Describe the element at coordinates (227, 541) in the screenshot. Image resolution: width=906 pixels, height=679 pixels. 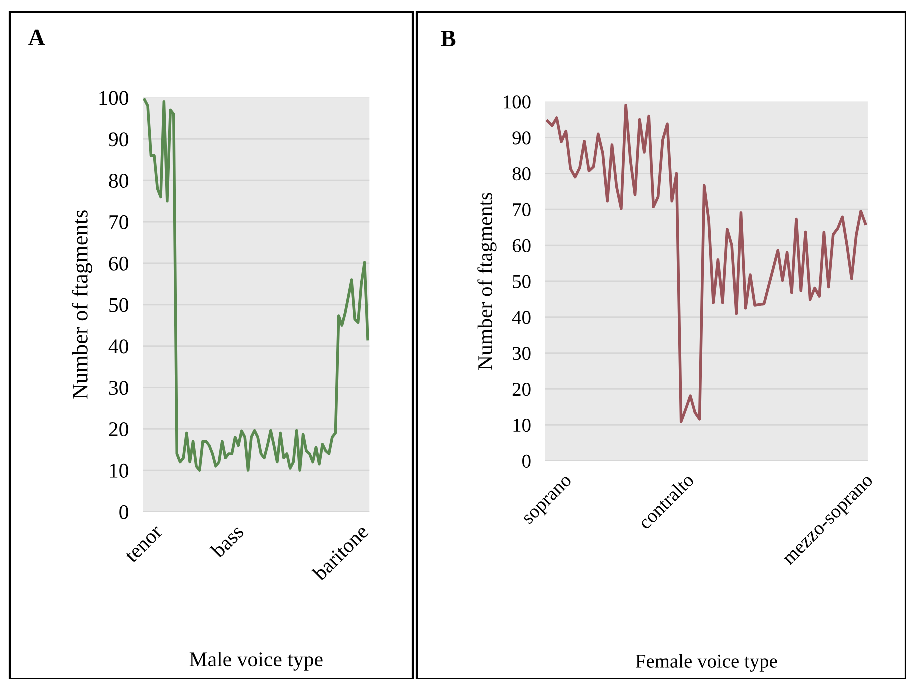
I see `x-tick-label: bass` at that location.